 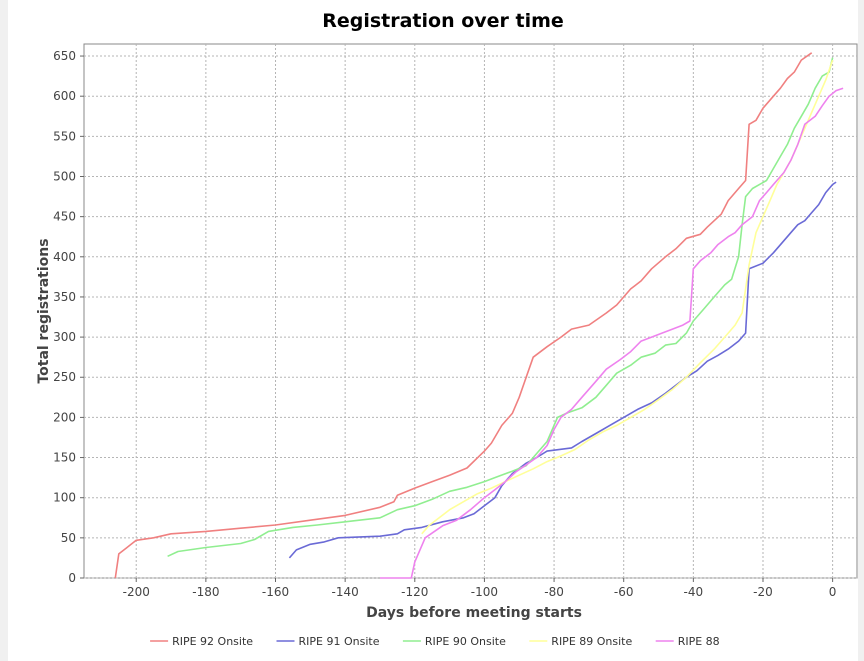 What do you see at coordinates (414, 592) in the screenshot?
I see `x-tick-label: -120` at bounding box center [414, 592].